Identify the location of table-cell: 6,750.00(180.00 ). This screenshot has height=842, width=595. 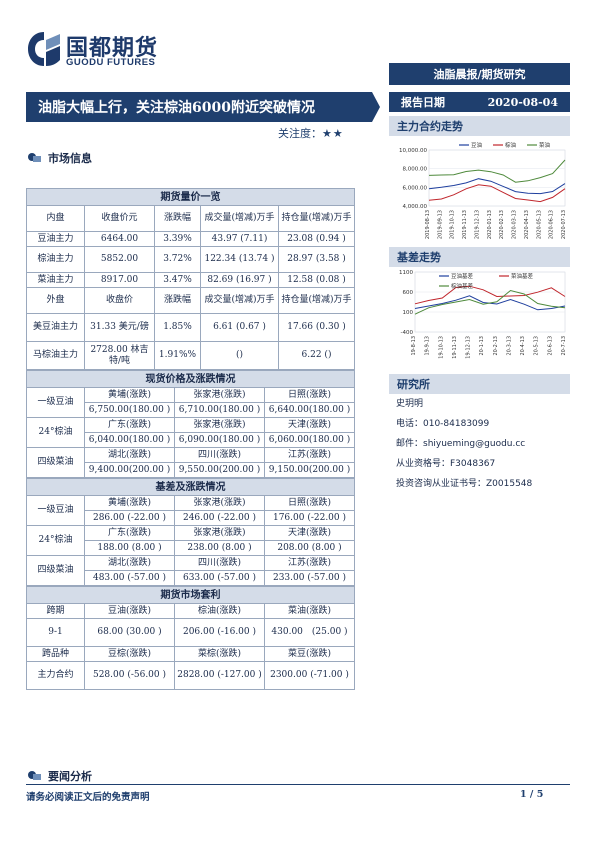
(129, 410).